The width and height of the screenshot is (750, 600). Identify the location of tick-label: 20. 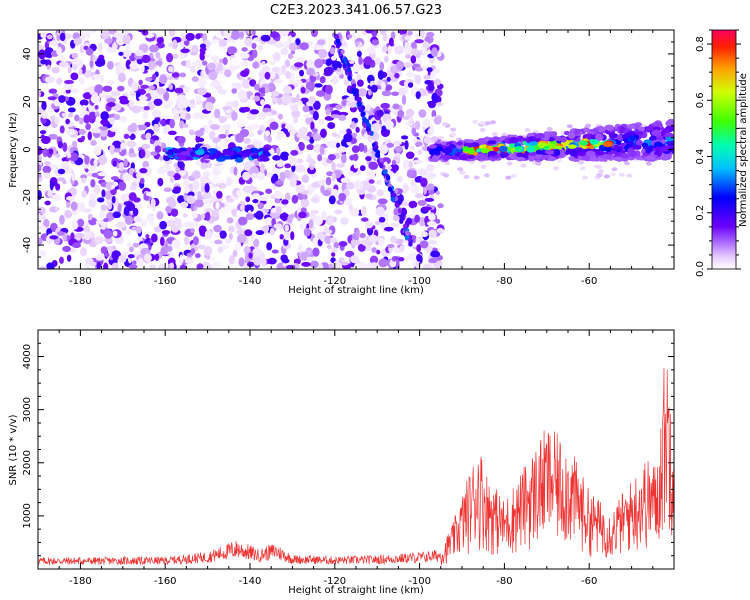
(27, 101).